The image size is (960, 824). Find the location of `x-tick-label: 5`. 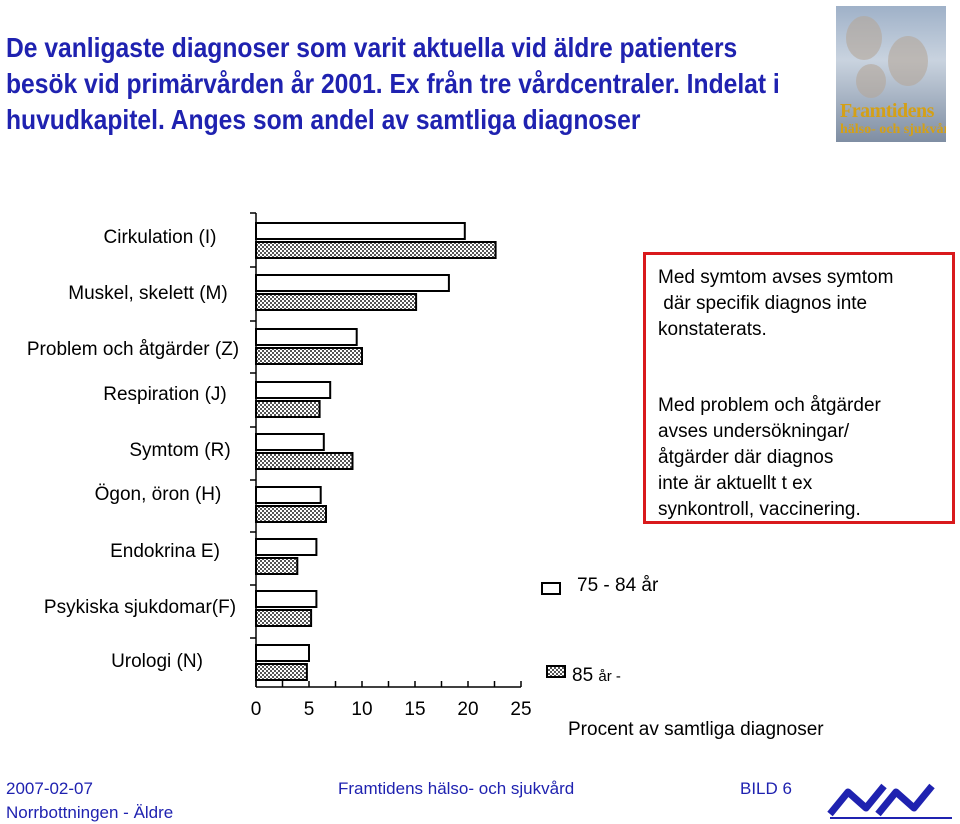

x-tick-label: 5 is located at coordinates (309, 709).